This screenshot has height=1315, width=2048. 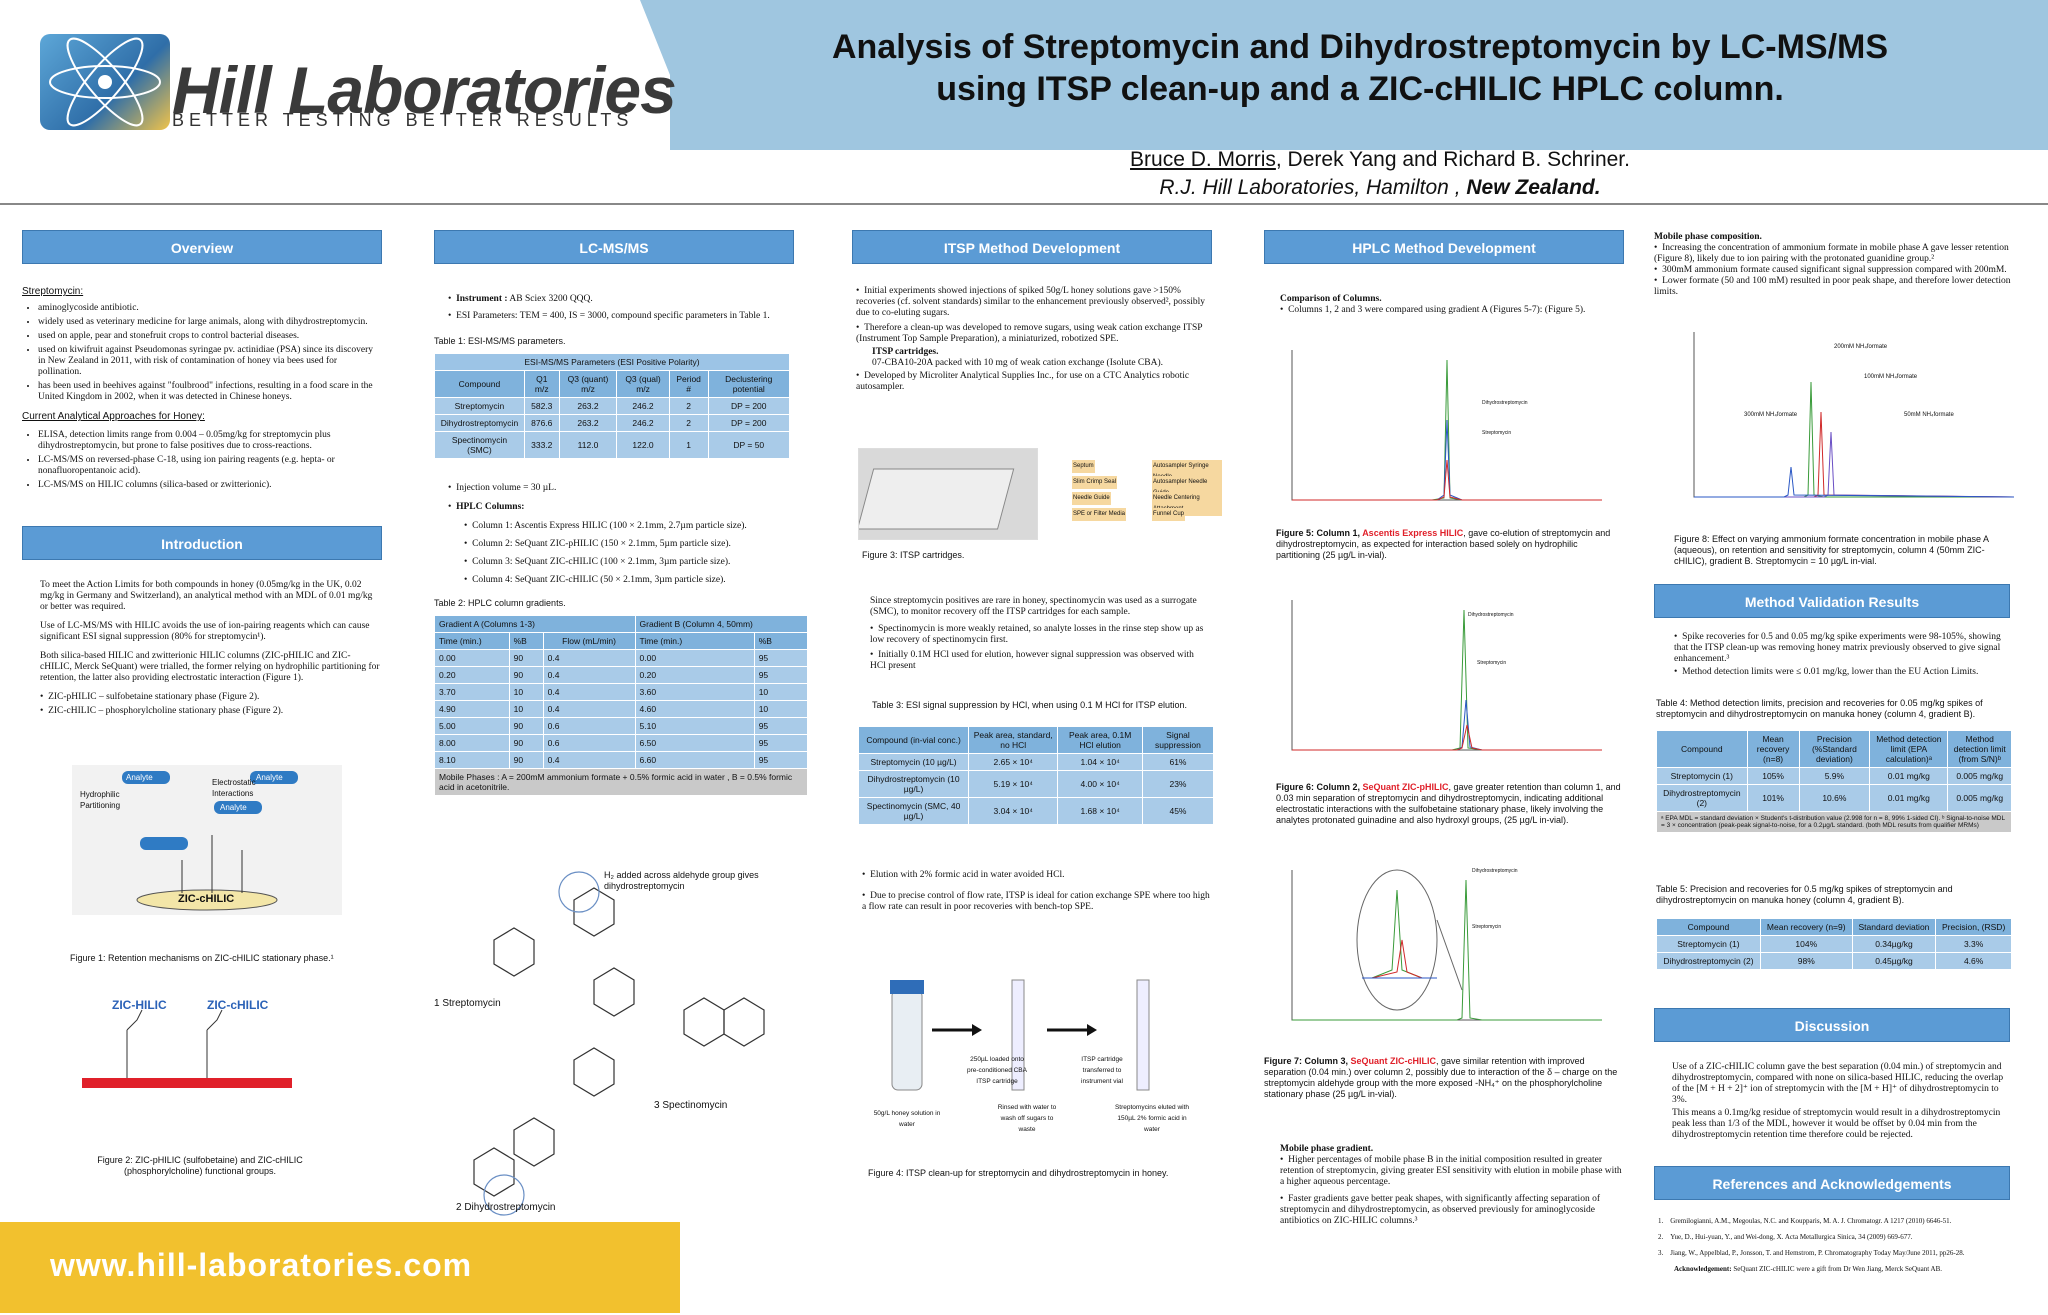 What do you see at coordinates (1708, 237) in the screenshot?
I see `composition-label: Mobile phase composition.` at bounding box center [1708, 237].